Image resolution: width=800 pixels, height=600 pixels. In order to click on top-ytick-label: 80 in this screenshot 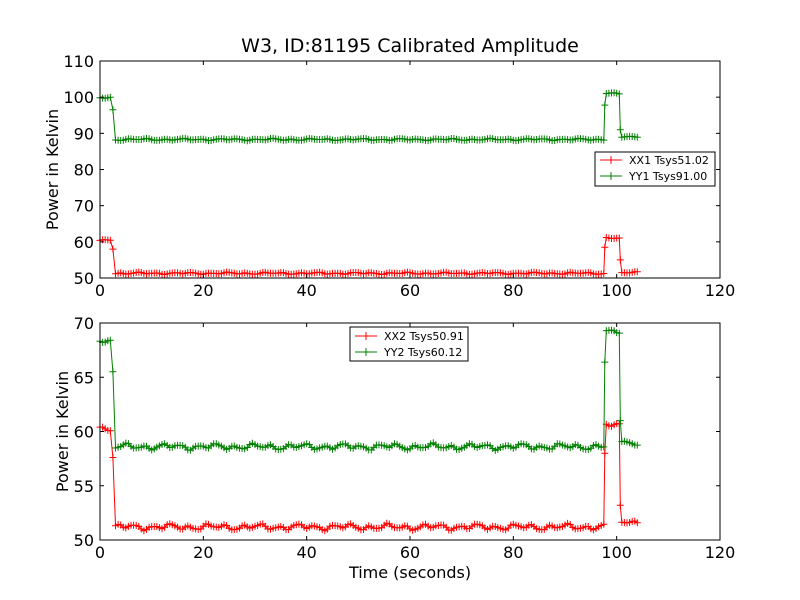, I will do `click(84, 170)`.